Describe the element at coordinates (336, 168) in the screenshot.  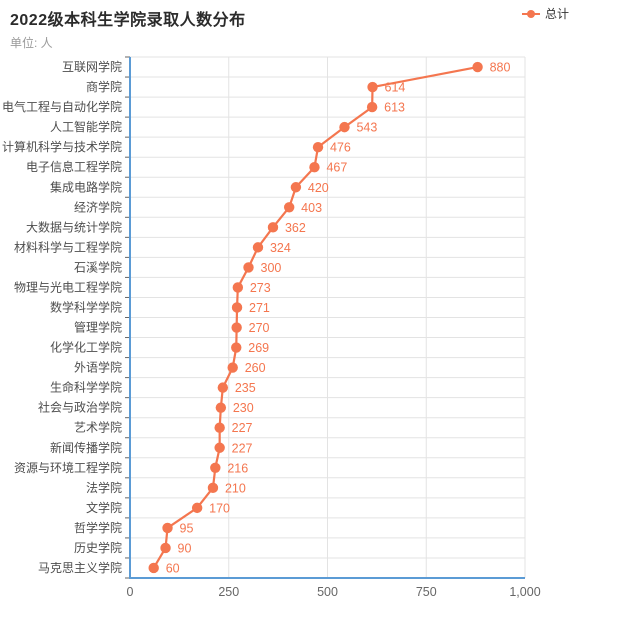
I see `data-point-label: 467` at that location.